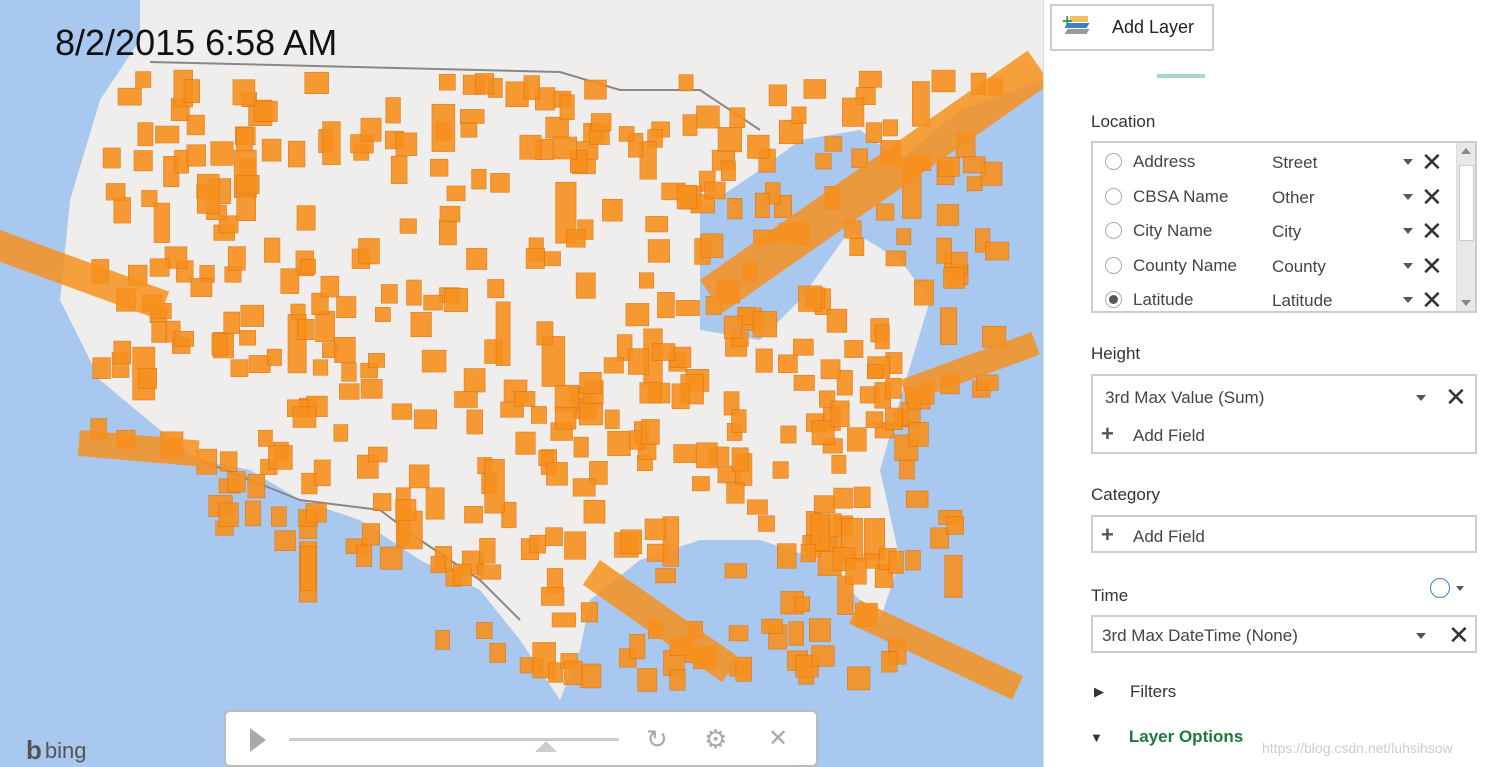  Describe the element at coordinates (716, 739) in the screenshot. I see `gear-icon: ⚙` at that location.